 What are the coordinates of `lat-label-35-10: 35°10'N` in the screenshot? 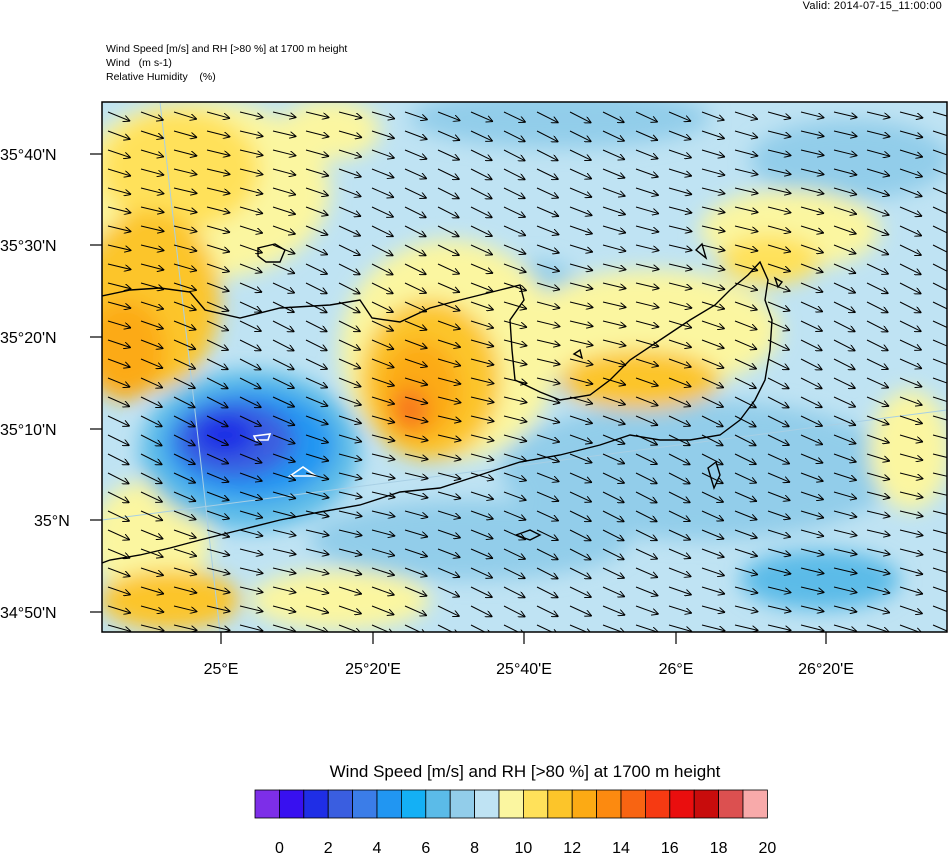 It's located at (28, 430).